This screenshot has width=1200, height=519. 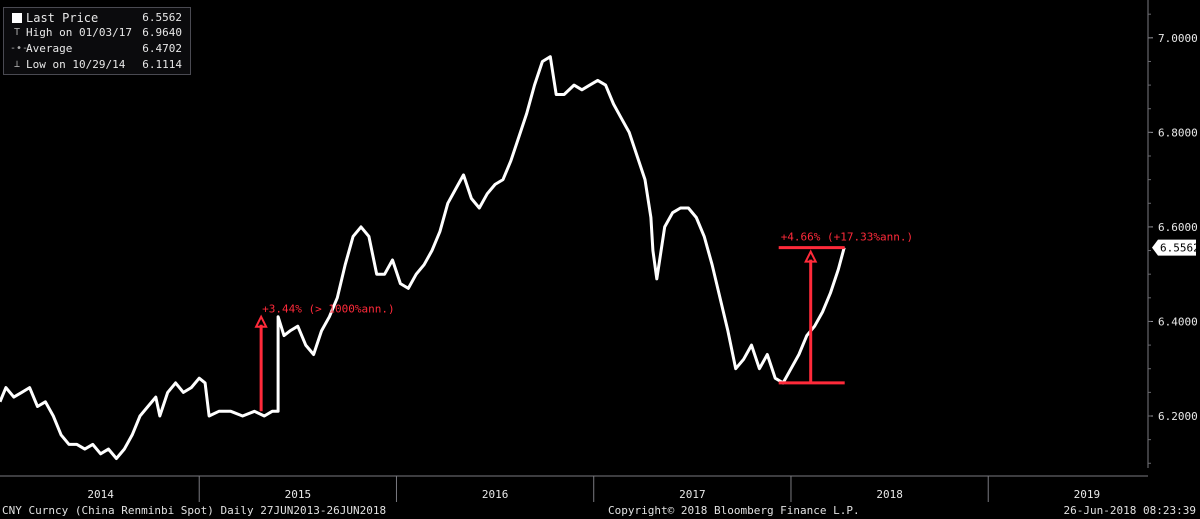 What do you see at coordinates (1178, 227) in the screenshot?
I see `y-tick-label: 6.6000` at bounding box center [1178, 227].